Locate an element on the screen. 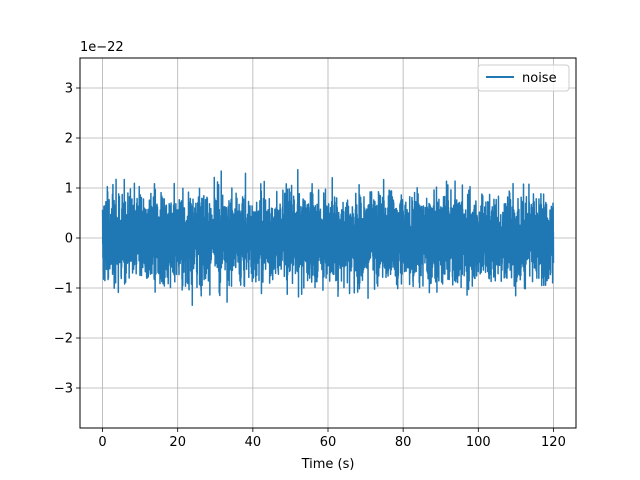  legend-label-noise: noise is located at coordinates (539, 78).